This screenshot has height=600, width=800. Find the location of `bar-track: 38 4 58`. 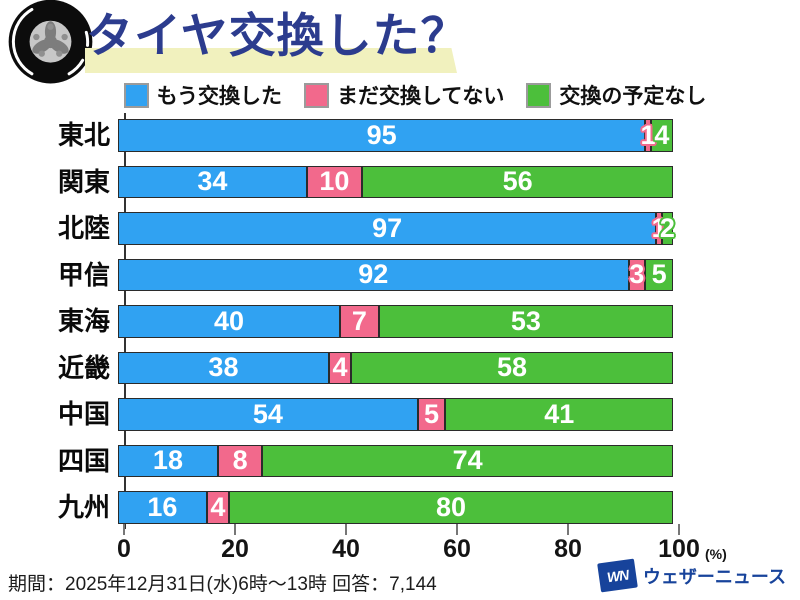

bar-track: 38 4 58 is located at coordinates (395, 367).